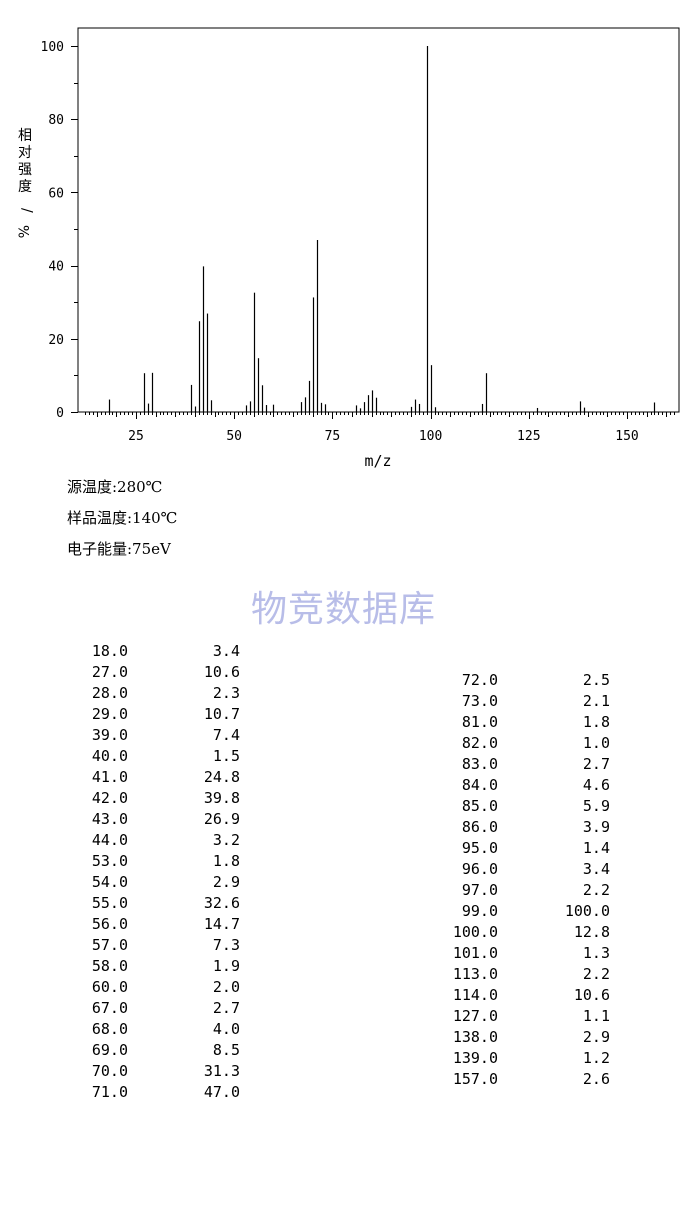 Image resolution: width=687 pixels, height=1210 pixels. Describe the element at coordinates (226, 861) in the screenshot. I see `peak-abundance: 1.8` at that location.